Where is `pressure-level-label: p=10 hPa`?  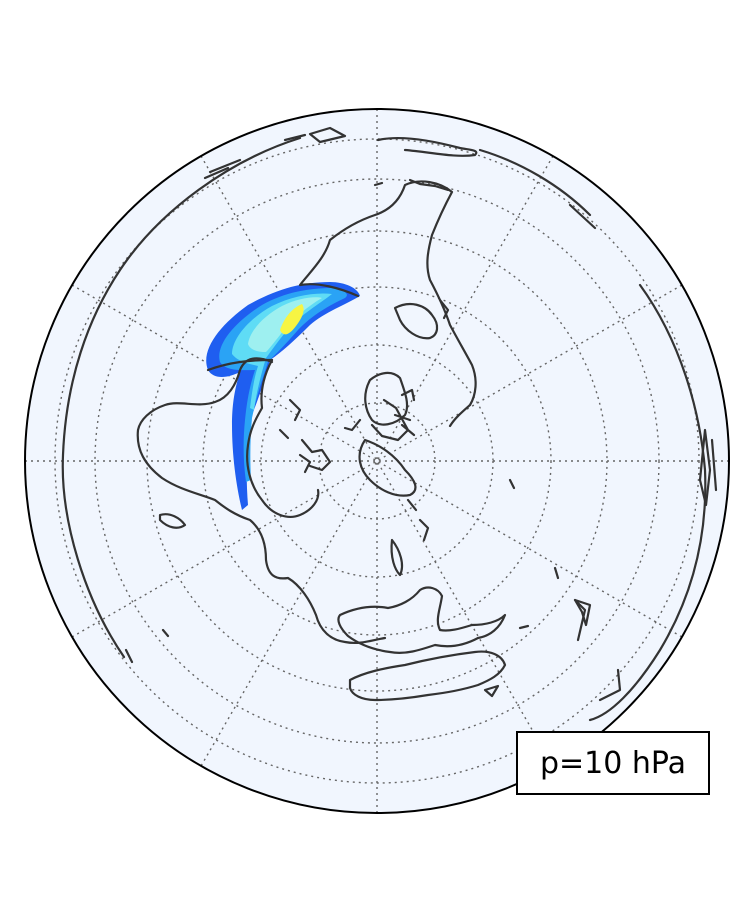 pressure-level-label: p=10 hPa is located at coordinates (613, 763).